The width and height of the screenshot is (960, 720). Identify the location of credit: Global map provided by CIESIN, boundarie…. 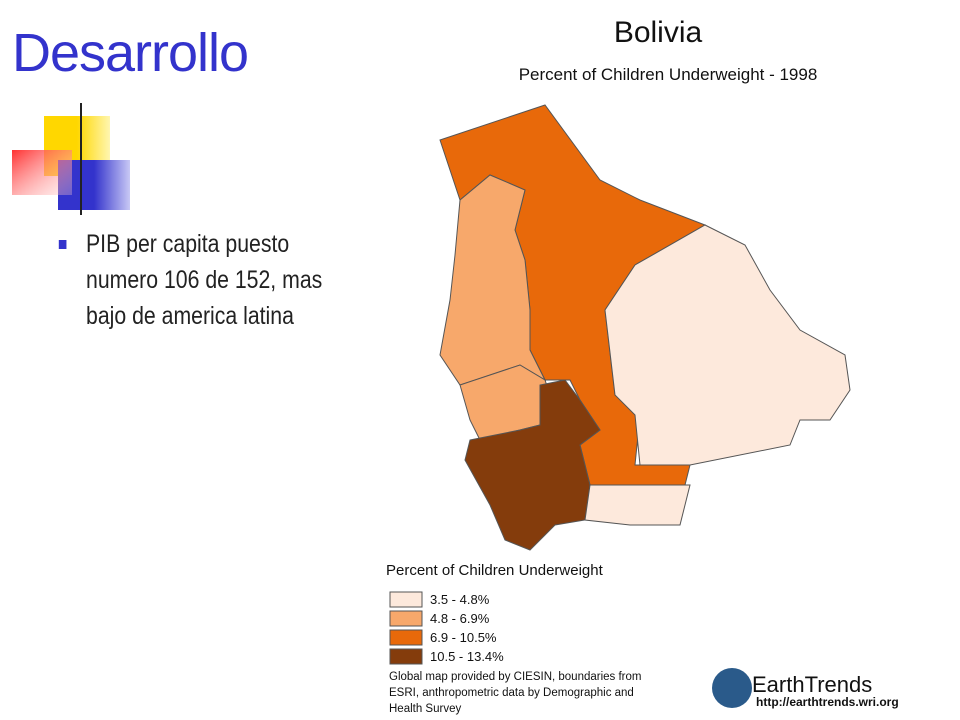
(515, 693).